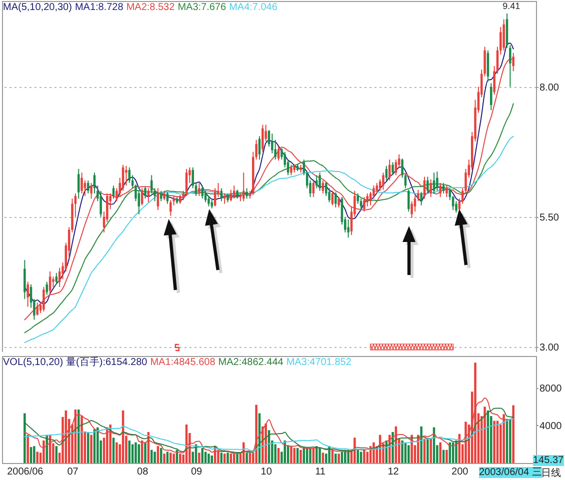 The image size is (565, 480). What do you see at coordinates (37, 7) in the screenshot?
I see `legend-title: MA(5,10,20,30)` at bounding box center [37, 7].